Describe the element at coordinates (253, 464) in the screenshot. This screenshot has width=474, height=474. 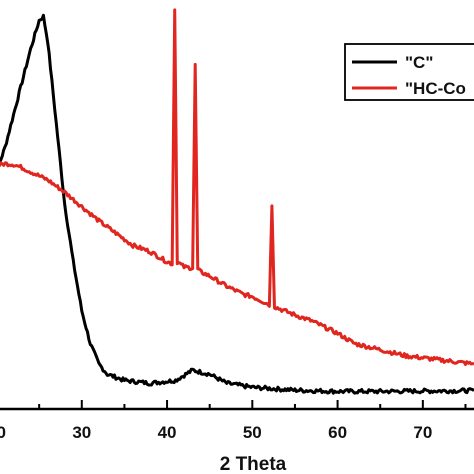
I see `x-axis-title: 2 Theta` at that location.